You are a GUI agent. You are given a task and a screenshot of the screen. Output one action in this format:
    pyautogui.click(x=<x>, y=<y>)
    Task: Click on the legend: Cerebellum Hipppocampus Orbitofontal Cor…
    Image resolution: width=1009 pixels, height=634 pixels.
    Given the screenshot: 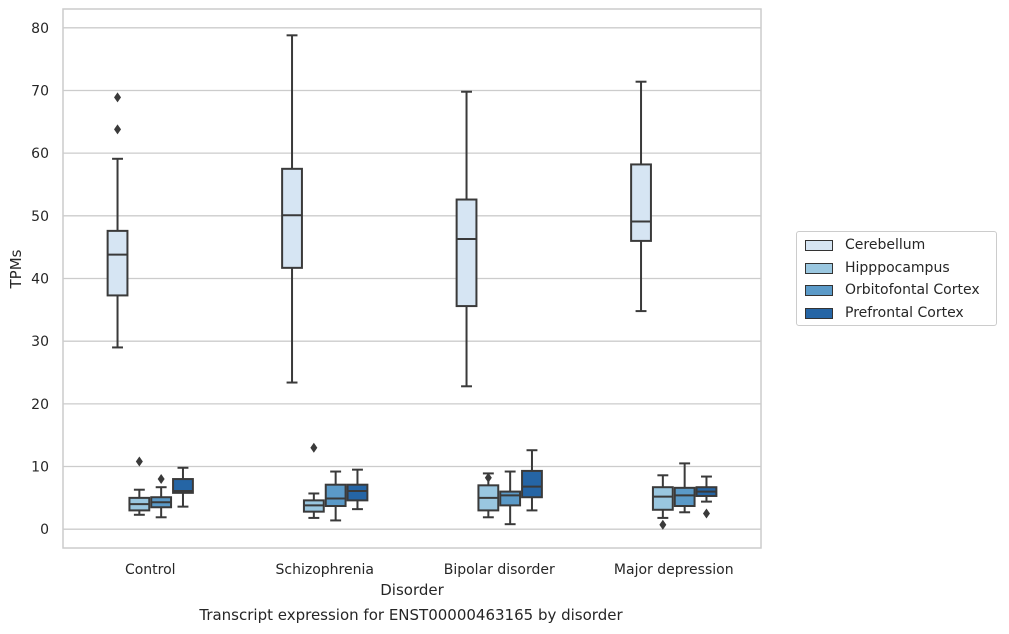 What is the action you would take?
    pyautogui.click(x=896, y=278)
    